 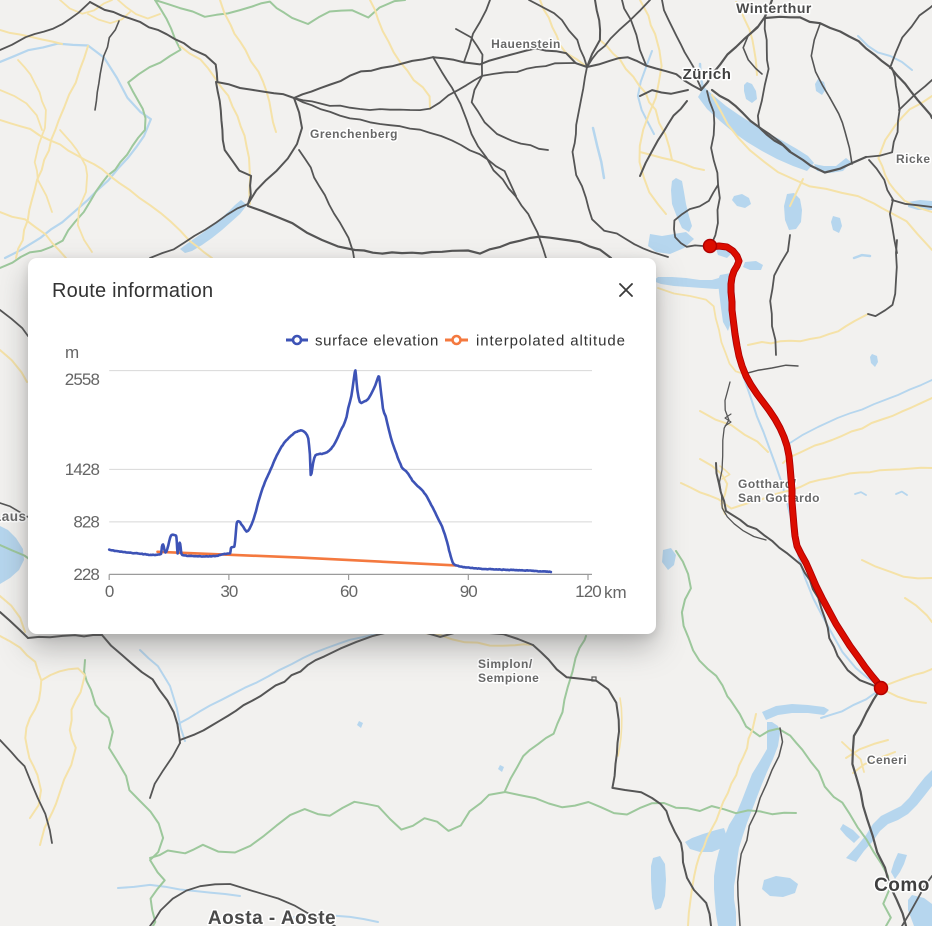 What do you see at coordinates (508, 678) in the screenshot?
I see `svg-text: Sempione` at bounding box center [508, 678].